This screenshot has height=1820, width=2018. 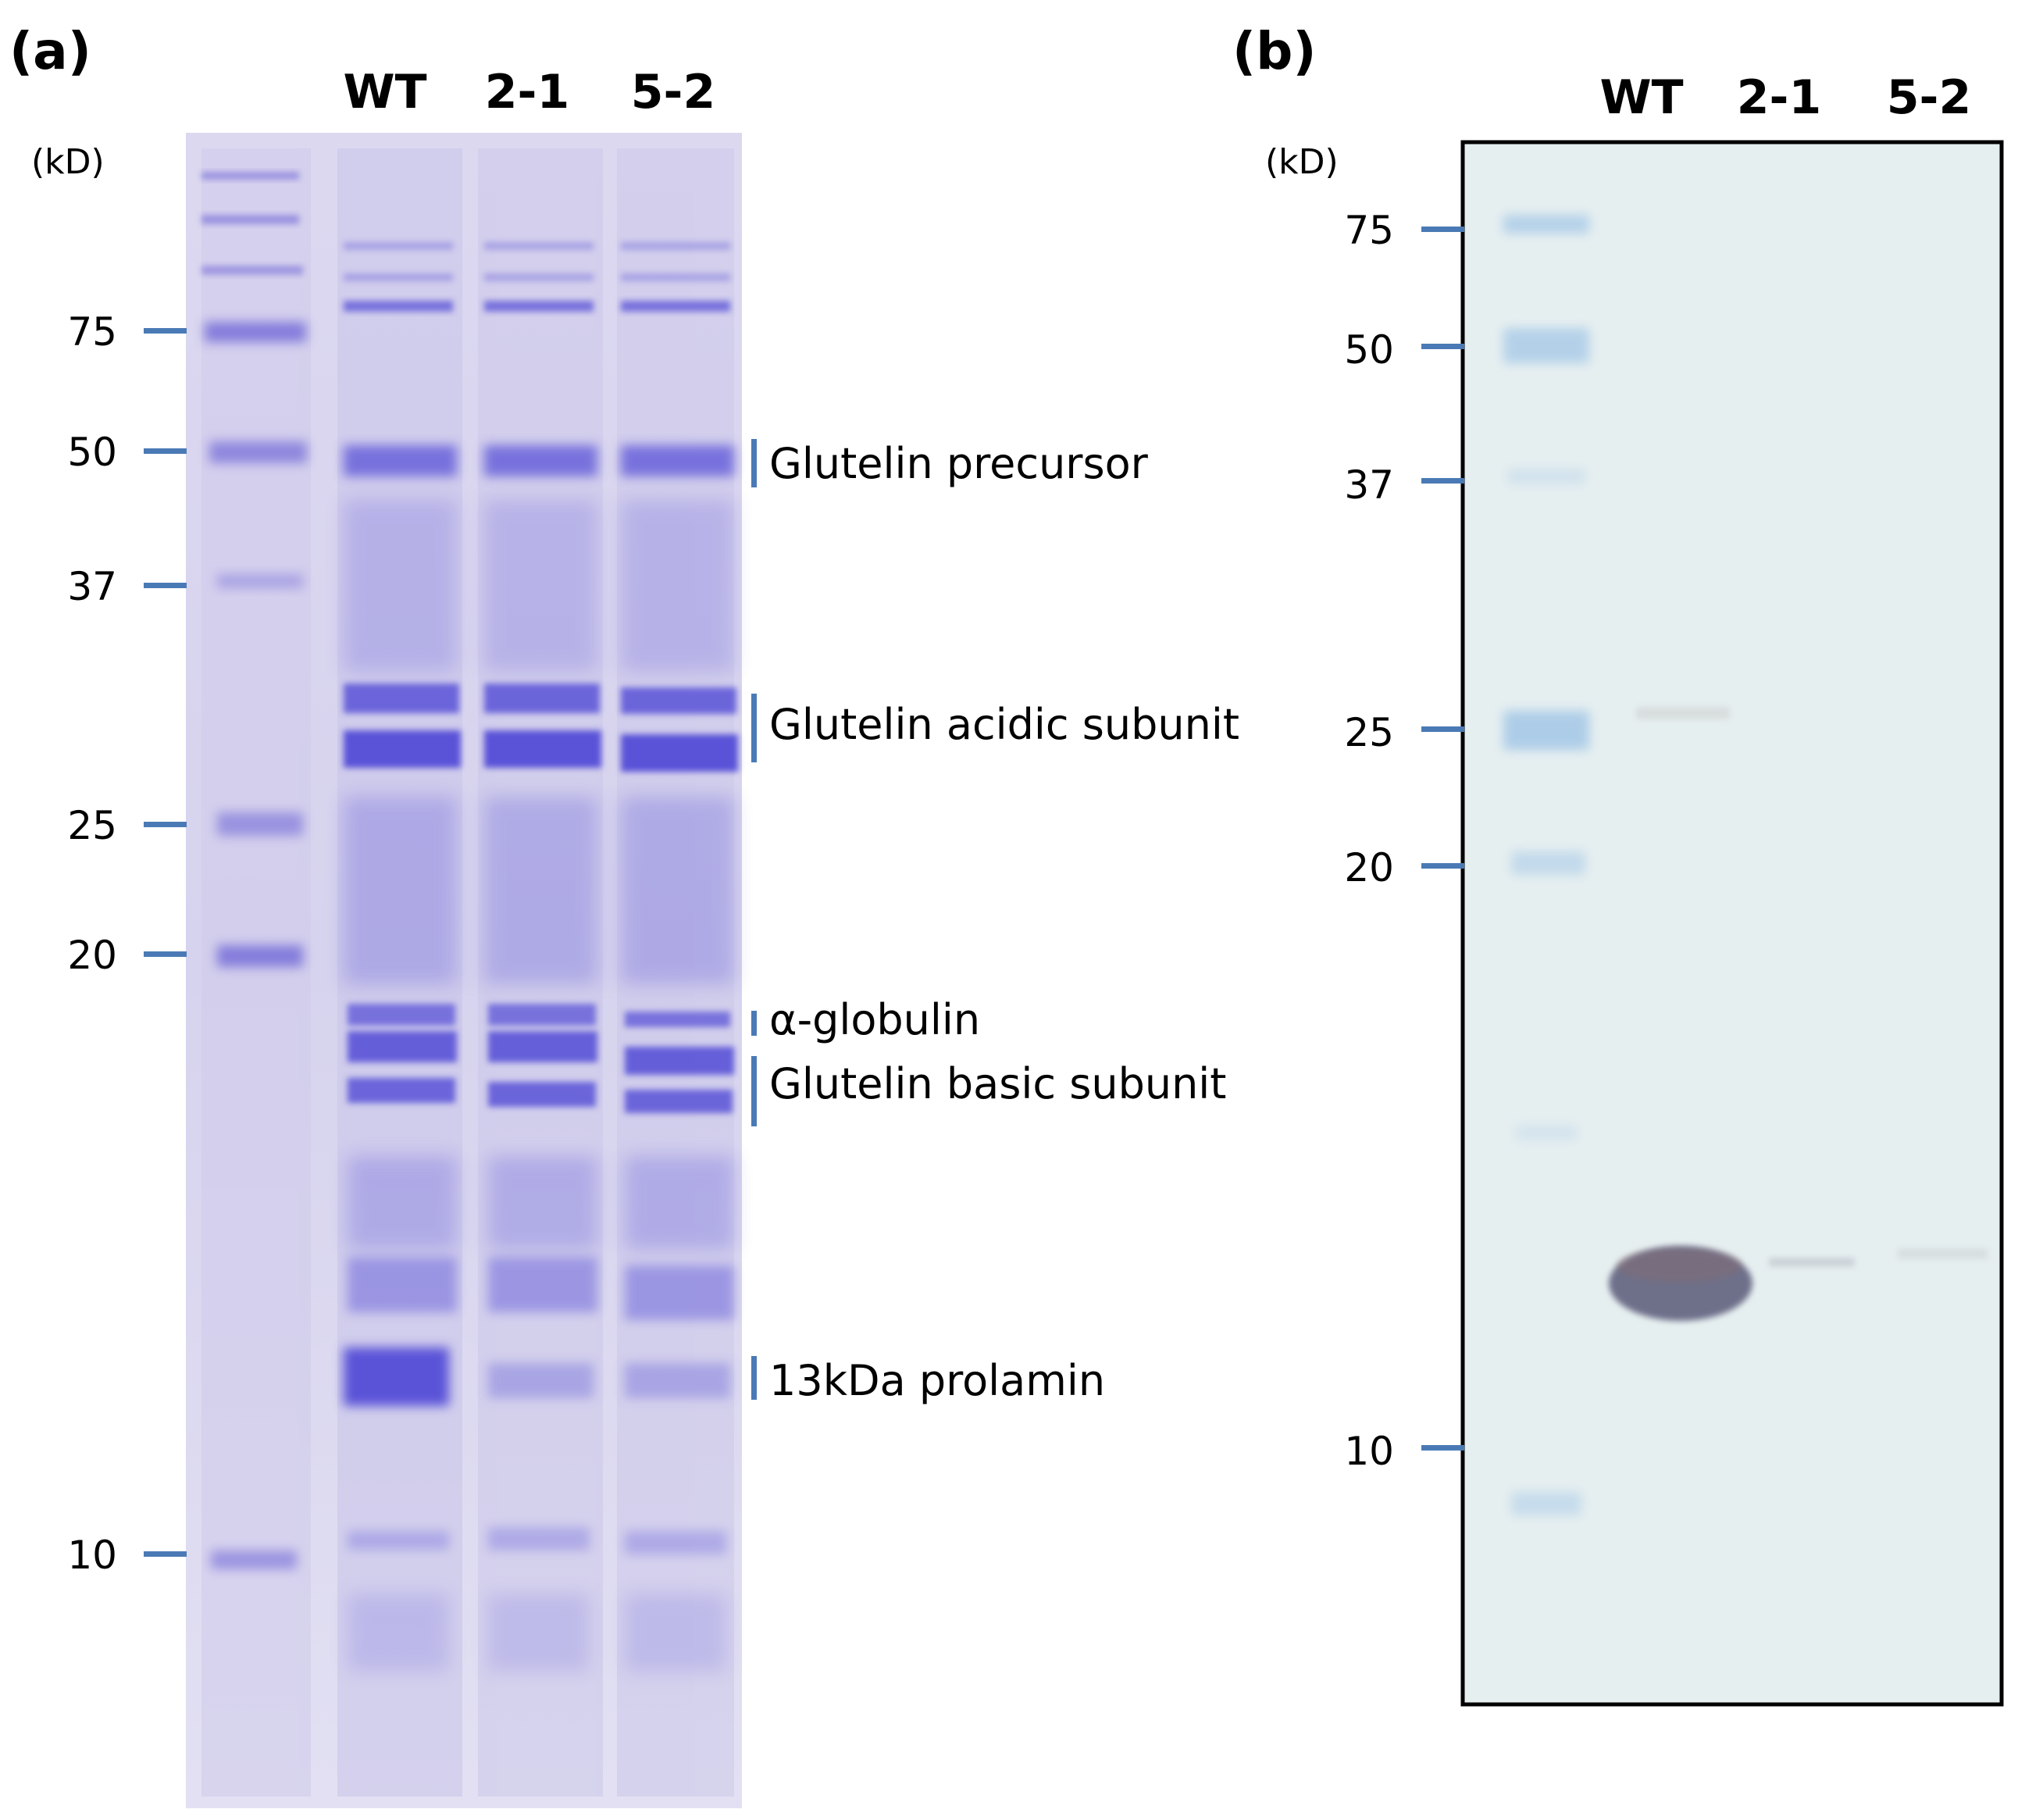 I want to click on panel-b-marker-75: 75, so click(x=1369, y=230).